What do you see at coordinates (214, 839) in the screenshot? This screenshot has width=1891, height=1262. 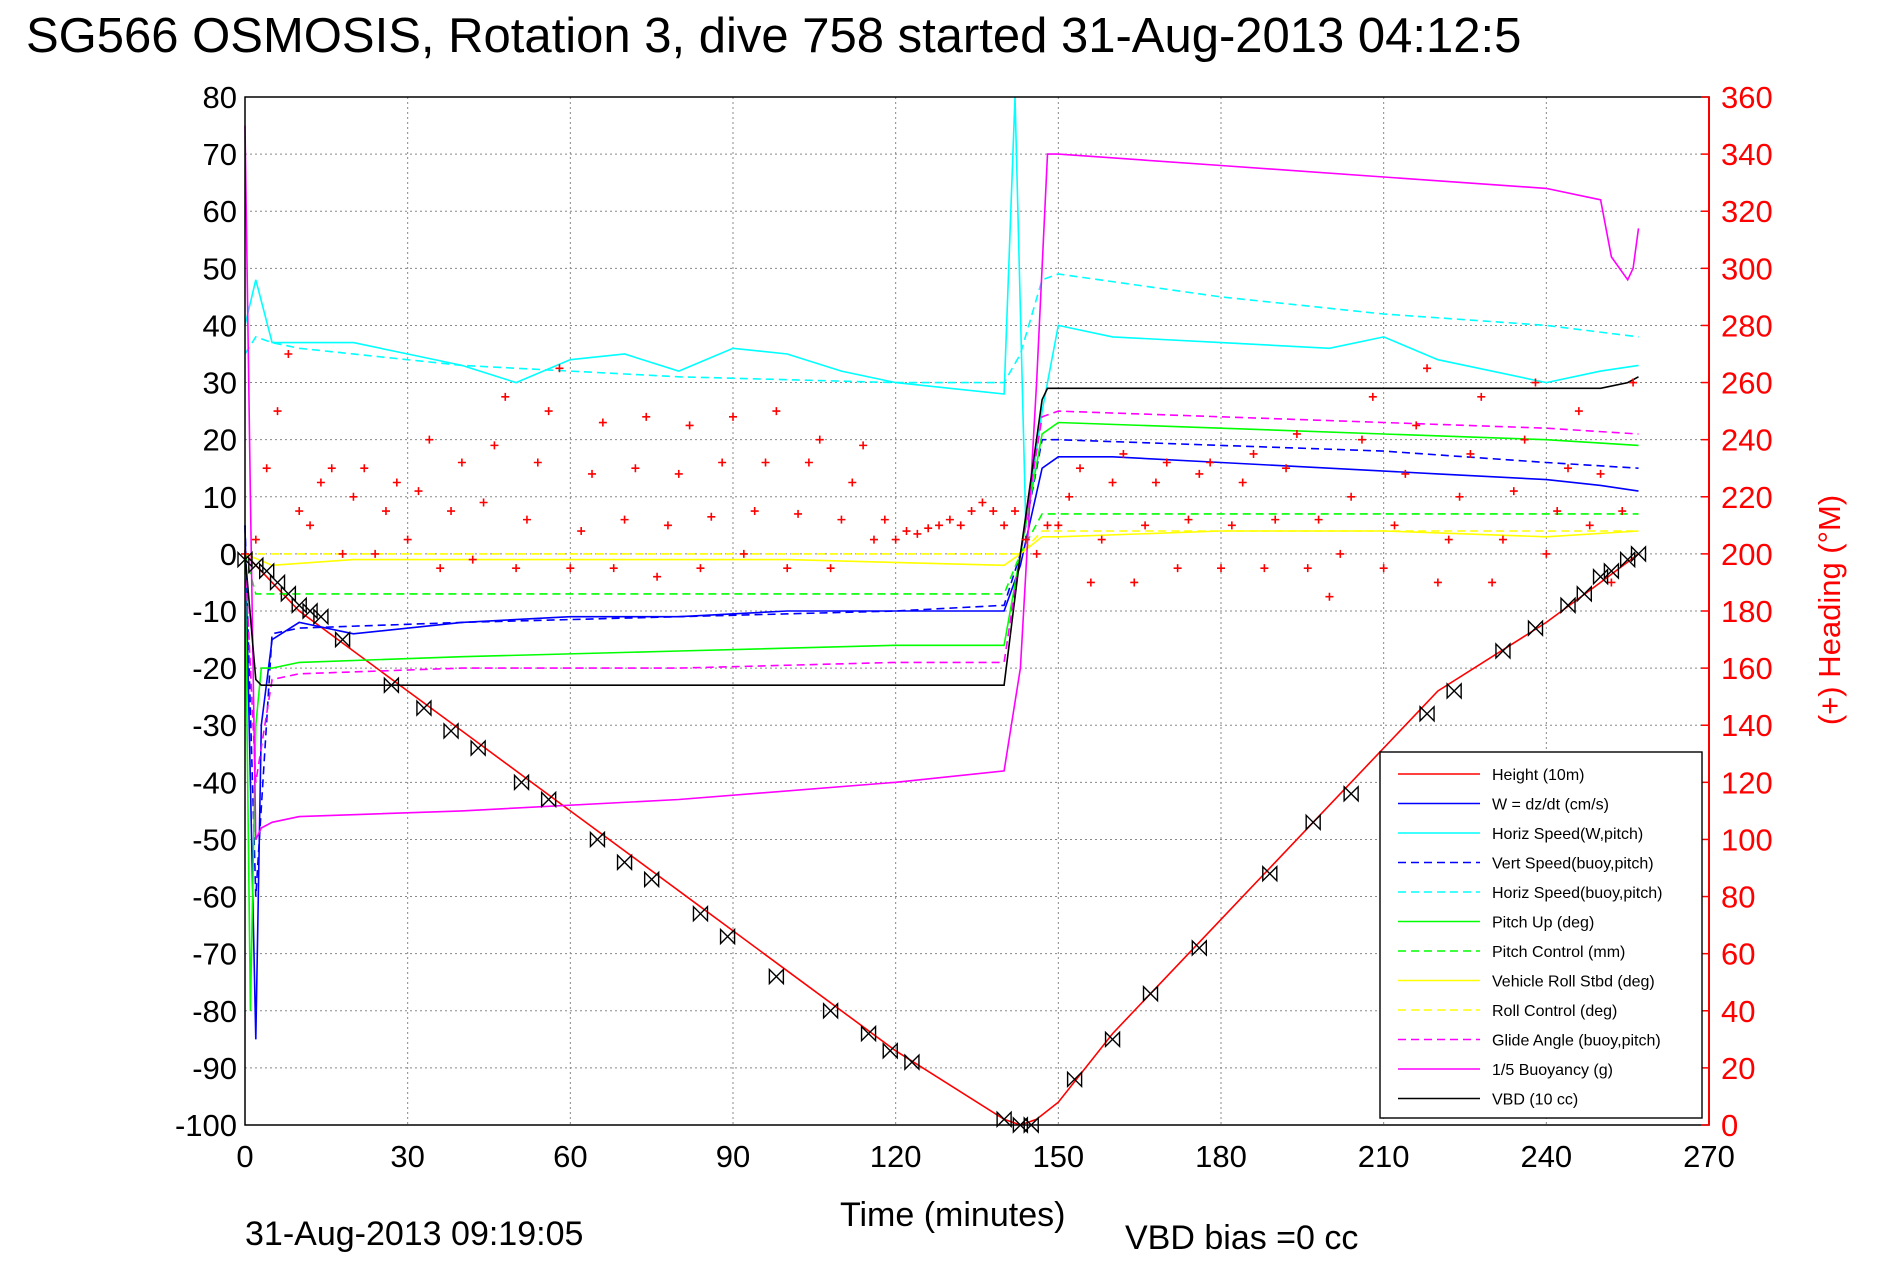 I see `y-tick-label: -50` at bounding box center [214, 839].